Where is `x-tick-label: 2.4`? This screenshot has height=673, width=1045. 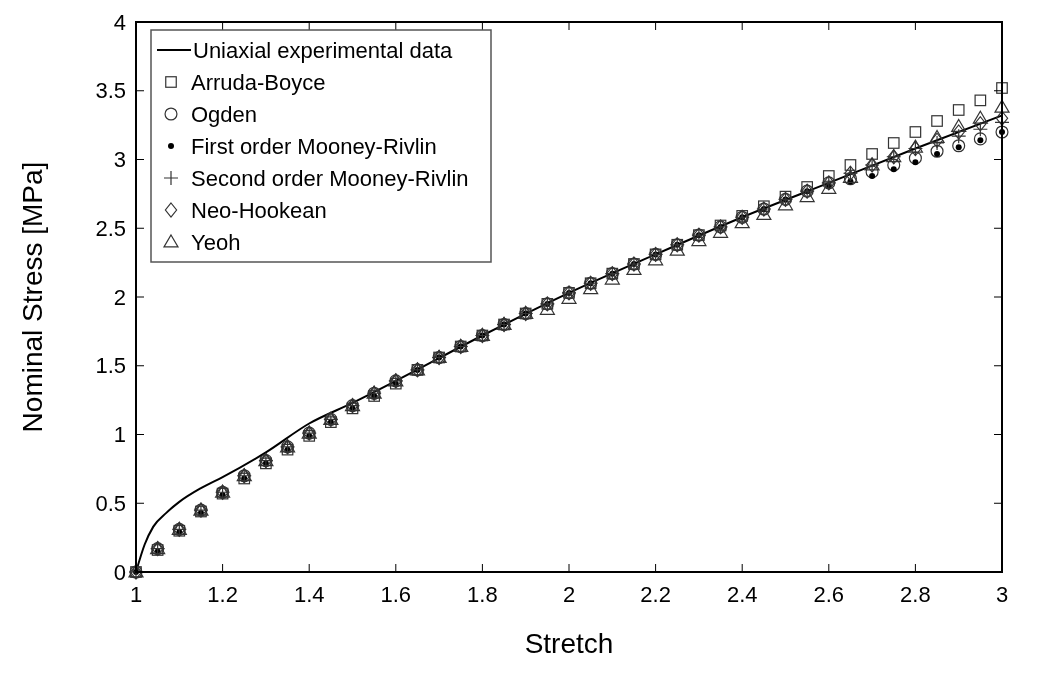 x-tick-label: 2.4 is located at coordinates (742, 594).